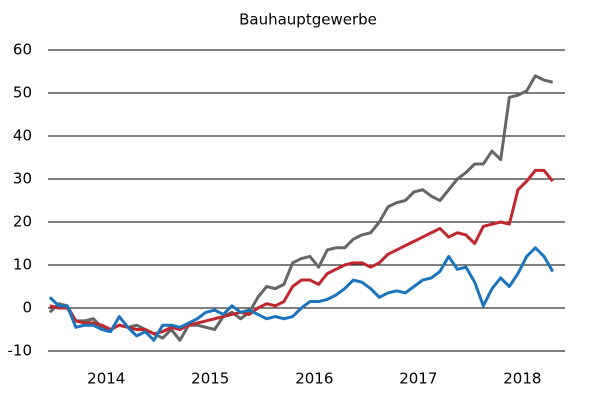 This screenshot has height=406, width=589. I want to click on x-tick-label: 2018, so click(522, 379).